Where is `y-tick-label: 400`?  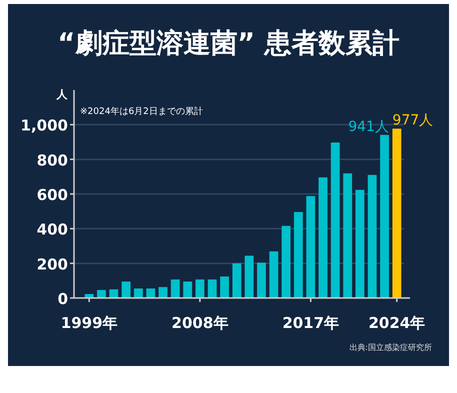 y-tick-label: 400 is located at coordinates (52, 229).